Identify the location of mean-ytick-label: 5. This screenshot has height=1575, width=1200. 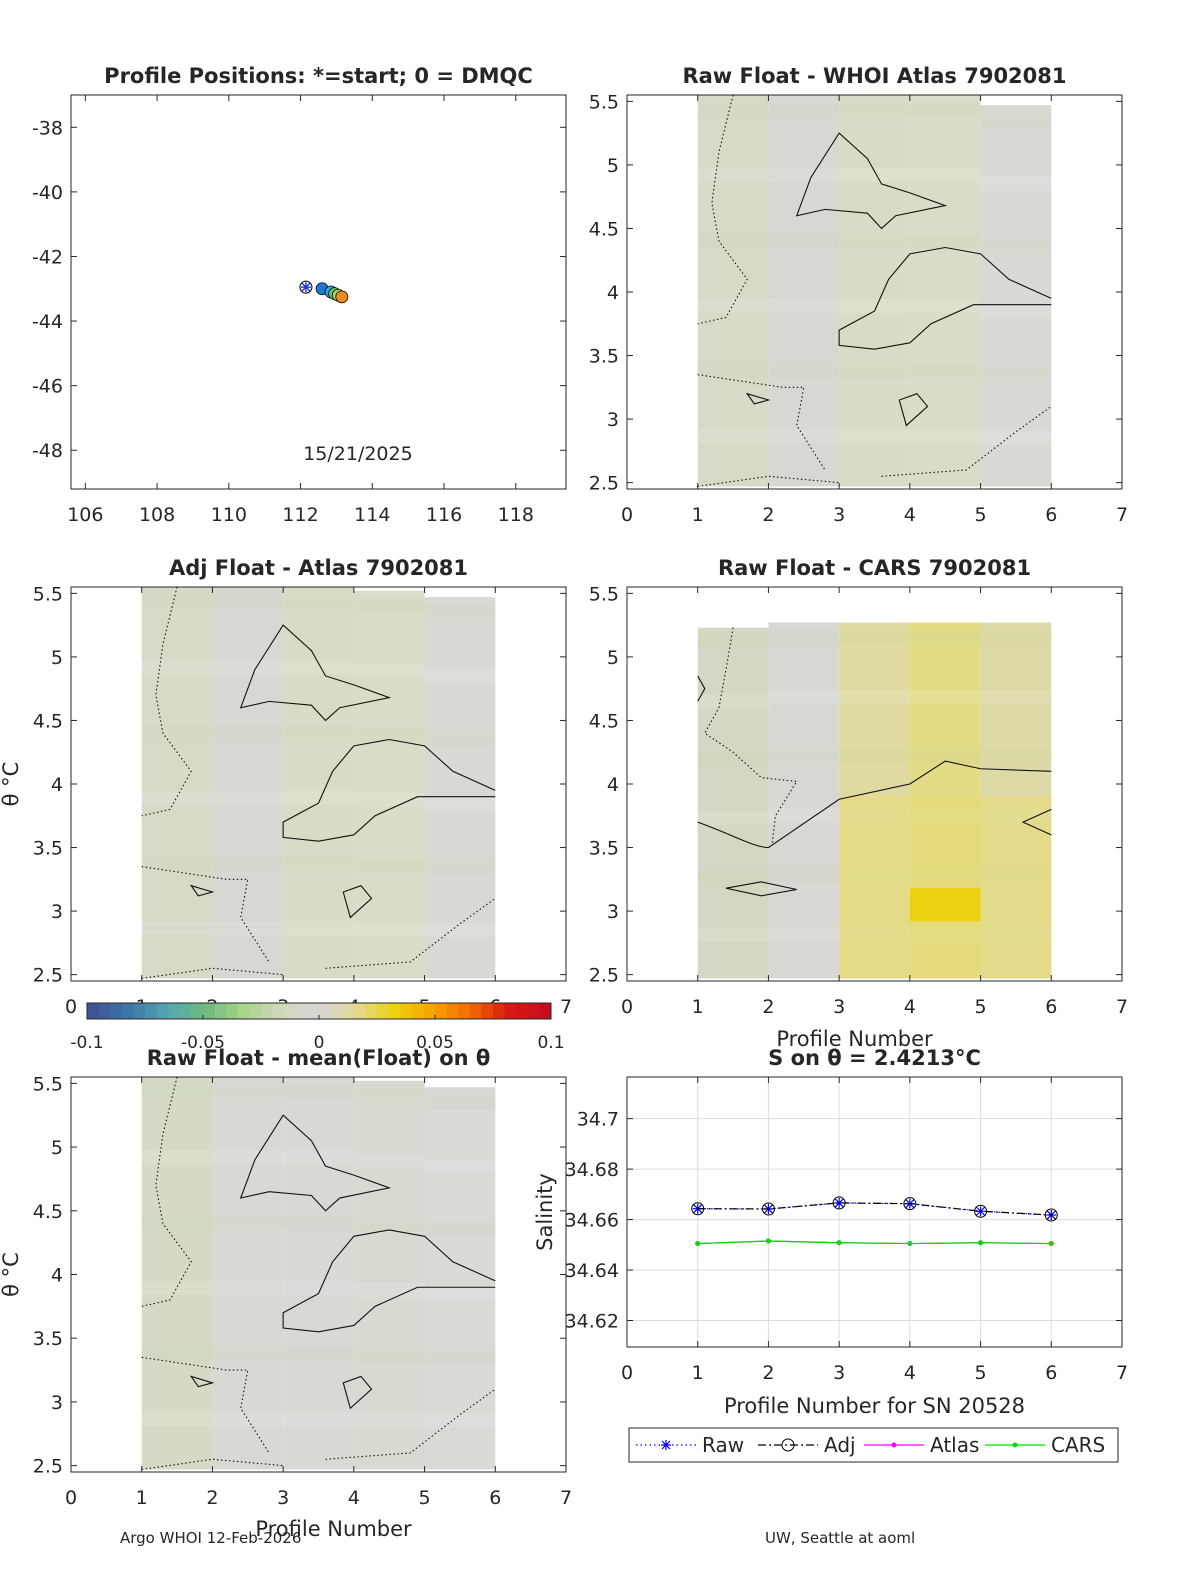
(57, 1148).